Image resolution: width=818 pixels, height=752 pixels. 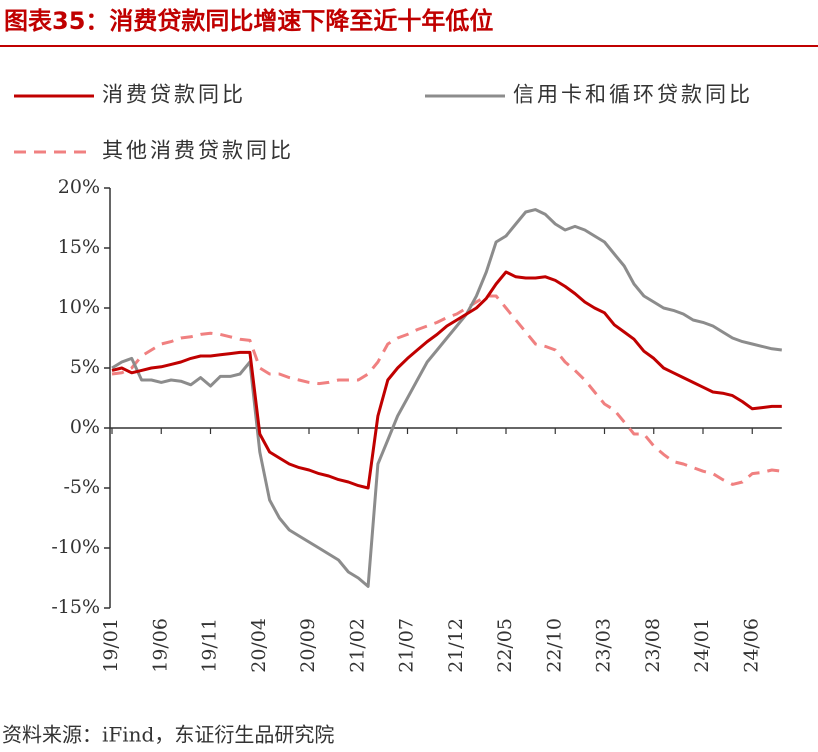 What do you see at coordinates (633, 95) in the screenshot?
I see `legend-label: 信用卡和循环贷款同比` at bounding box center [633, 95].